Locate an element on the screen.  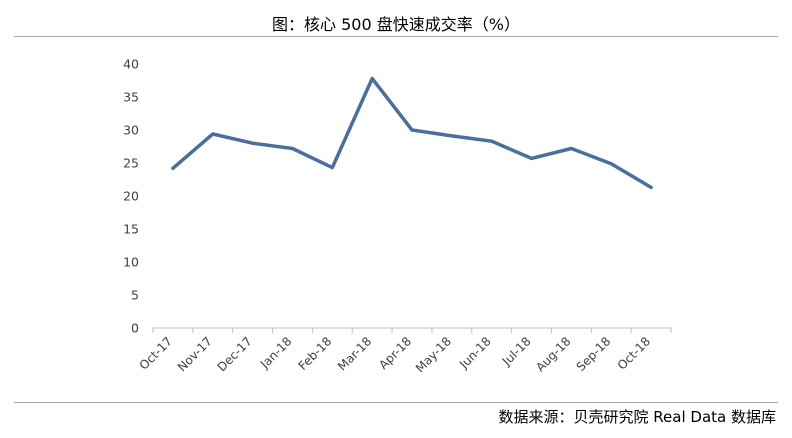
y-tick-label: 0 is located at coordinates (135, 328).